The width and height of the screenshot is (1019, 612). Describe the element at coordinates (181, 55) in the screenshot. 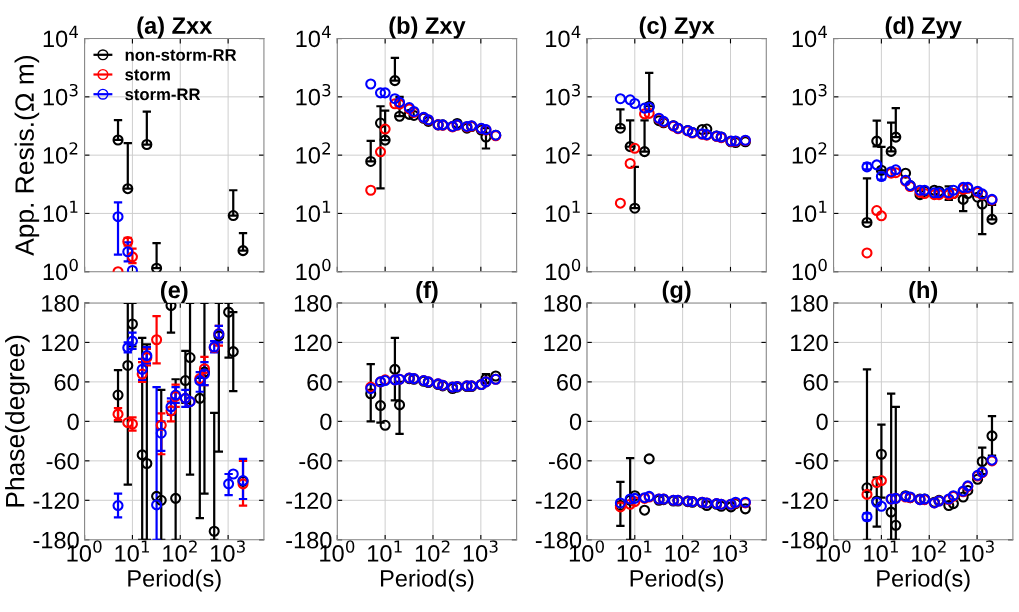

I see `legend-label: non-storm-RR` at that location.